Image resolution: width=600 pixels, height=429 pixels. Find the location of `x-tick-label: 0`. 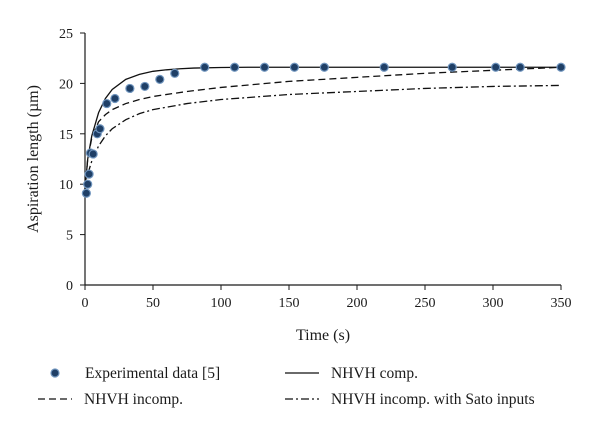

x-tick-label: 0 is located at coordinates (85, 303).